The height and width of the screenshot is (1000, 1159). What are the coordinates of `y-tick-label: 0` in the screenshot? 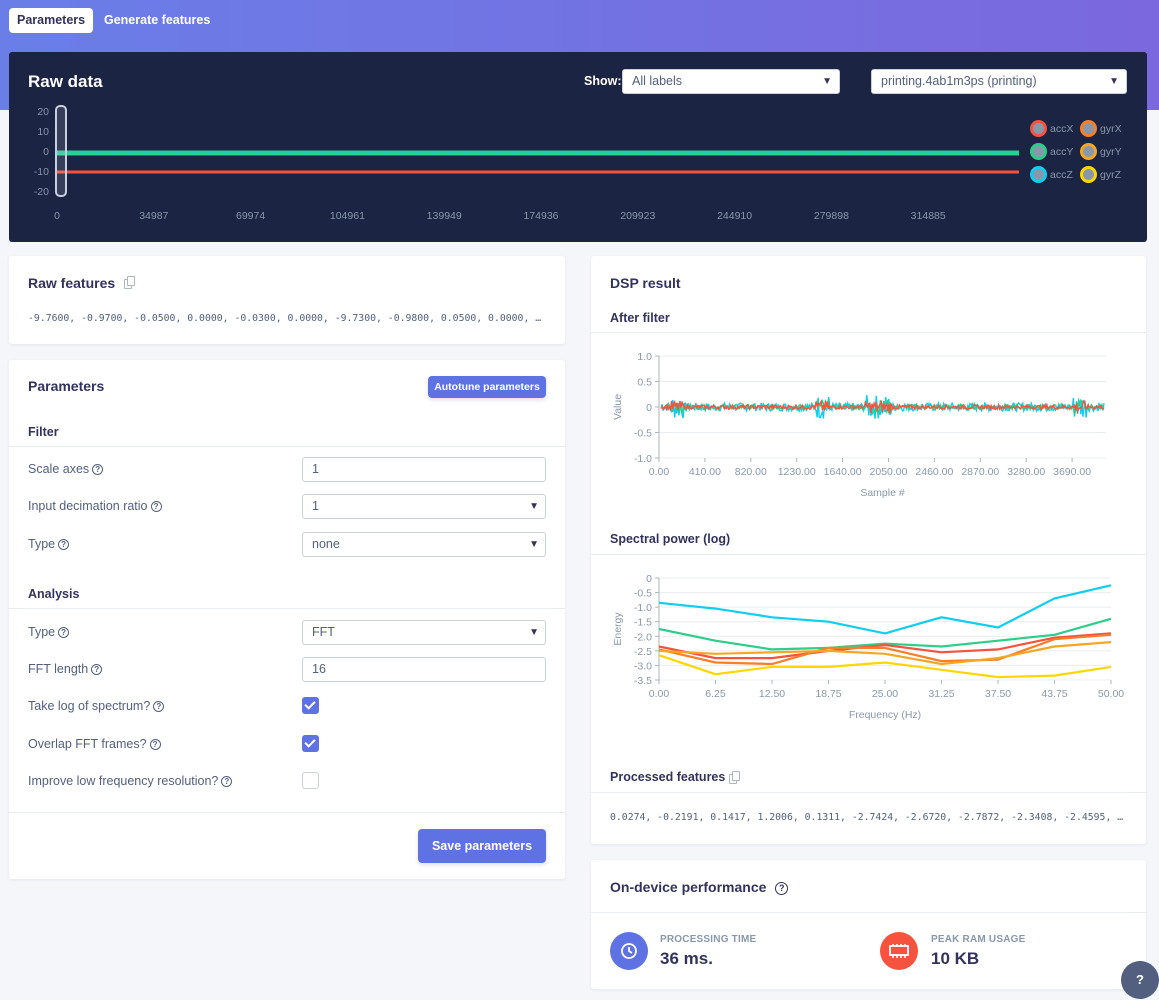 It's located at (649, 579).